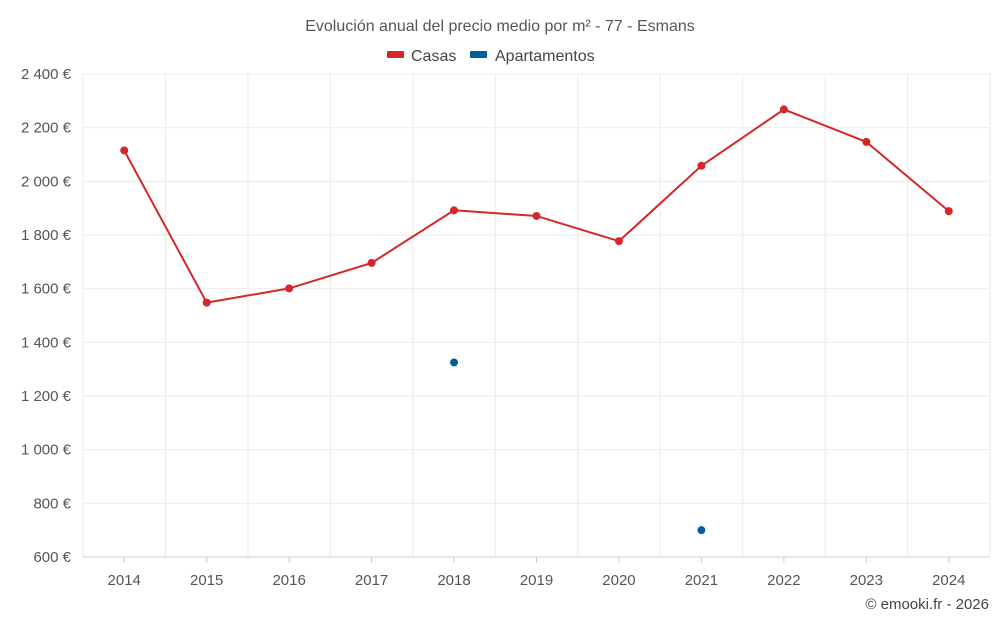 This screenshot has width=1000, height=625. I want to click on data-point-casas-2019, so click(536, 215).